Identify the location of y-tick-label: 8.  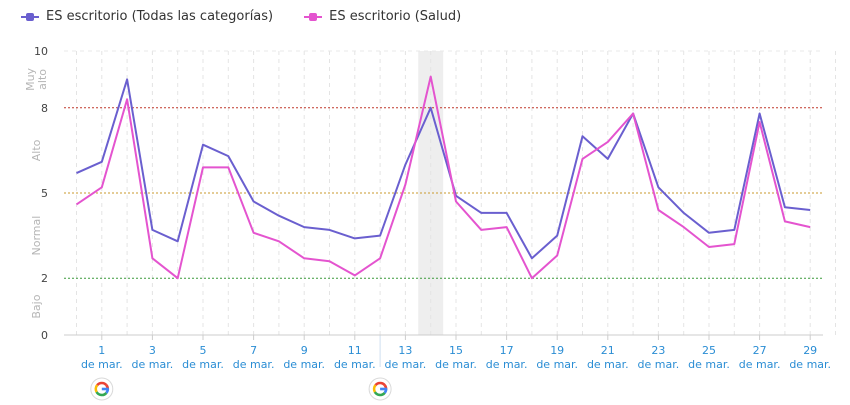
(44, 108).